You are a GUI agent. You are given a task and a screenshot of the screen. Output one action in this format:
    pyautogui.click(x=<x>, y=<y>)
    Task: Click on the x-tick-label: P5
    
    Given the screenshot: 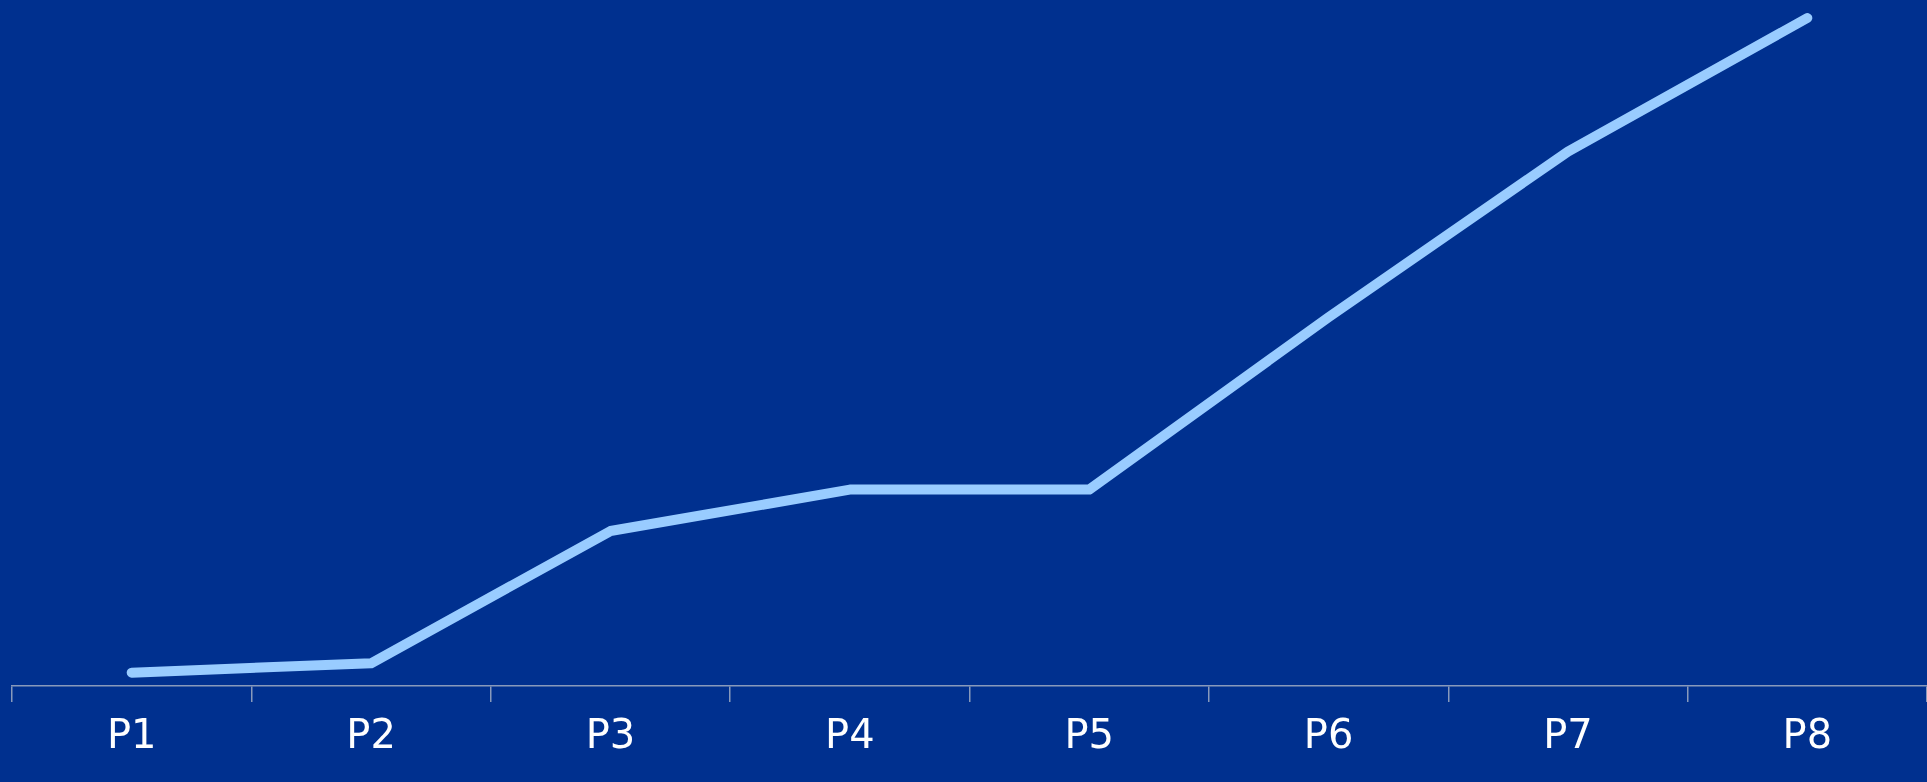 What is the action you would take?
    pyautogui.click(x=1089, y=734)
    